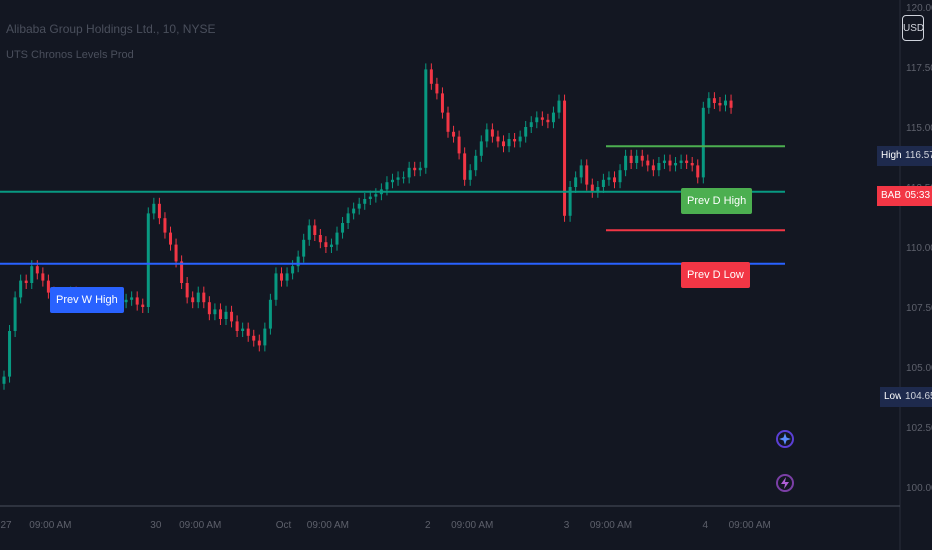 The image size is (932, 550). I want to click on y-tick-label: 107.50, so click(919, 308).